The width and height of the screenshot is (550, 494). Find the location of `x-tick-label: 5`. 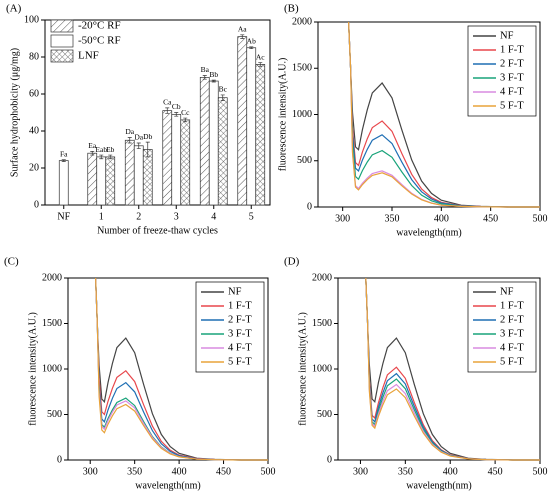

x-tick-label: 5 is located at coordinates (251, 216).